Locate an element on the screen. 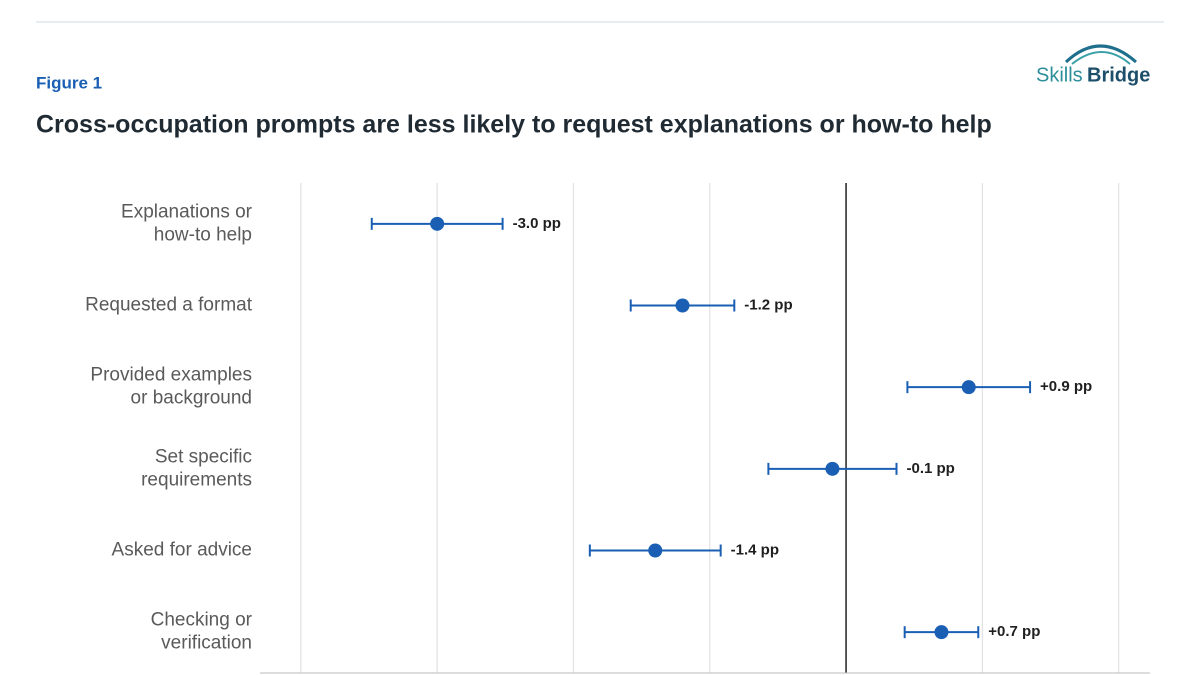  logo-text: Bridge is located at coordinates (1118, 75).